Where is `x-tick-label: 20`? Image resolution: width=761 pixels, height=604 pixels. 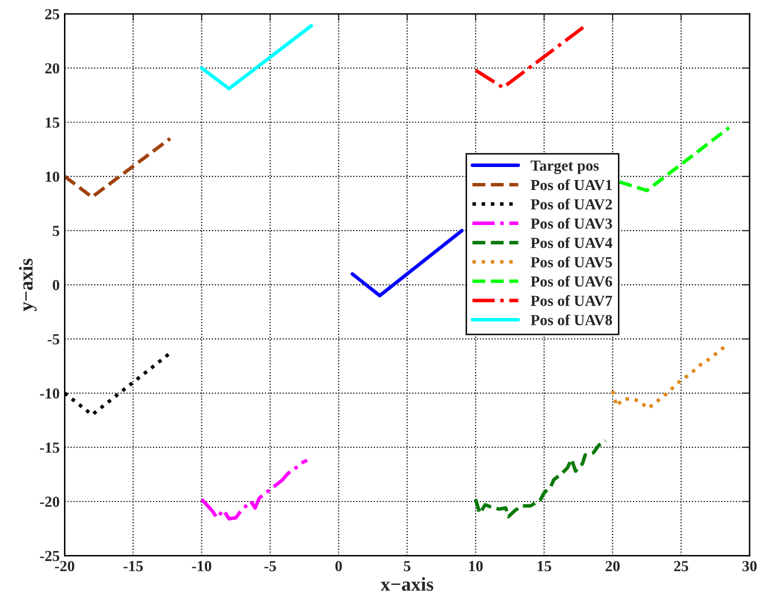
x-tick-label: 20 is located at coordinates (613, 566).